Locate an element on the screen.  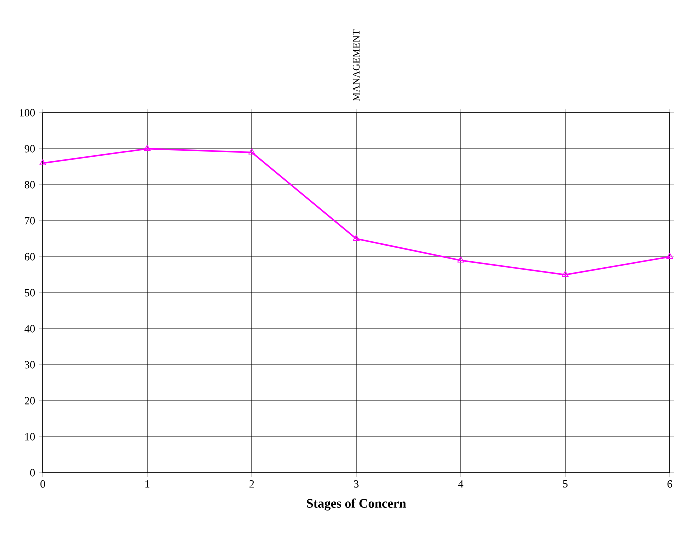
y-tick-label: 100 is located at coordinates (28, 113).